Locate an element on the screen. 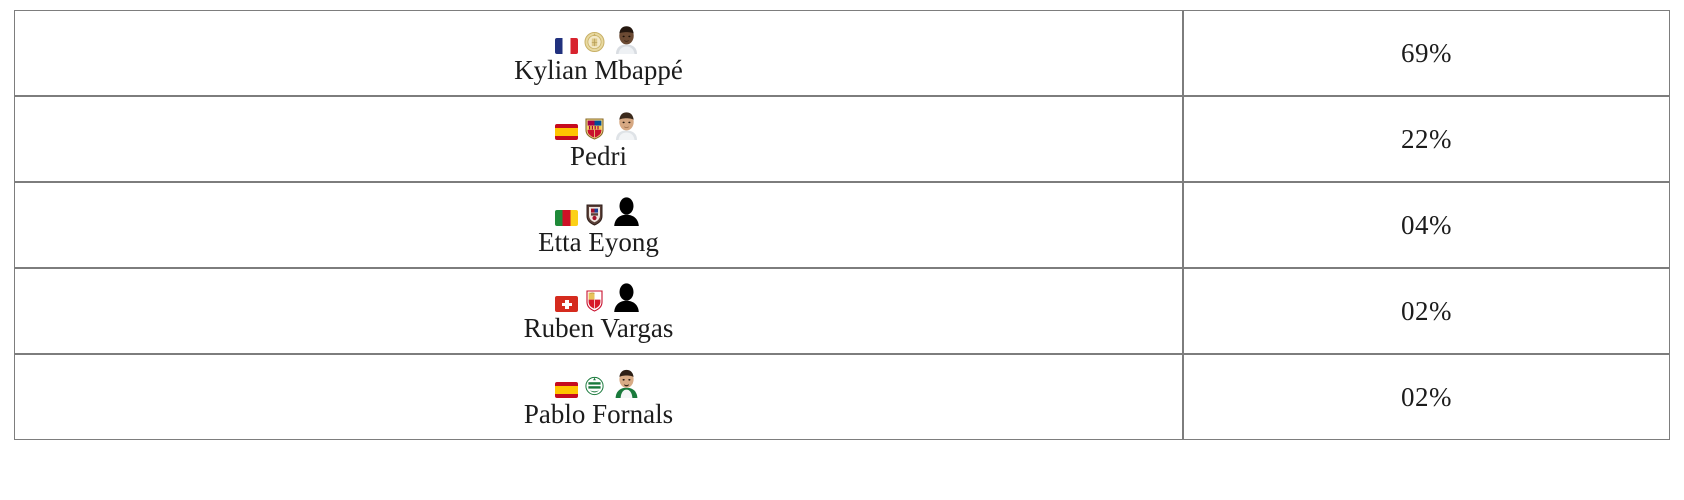  crest-real-betis-icon is located at coordinates (594, 386).